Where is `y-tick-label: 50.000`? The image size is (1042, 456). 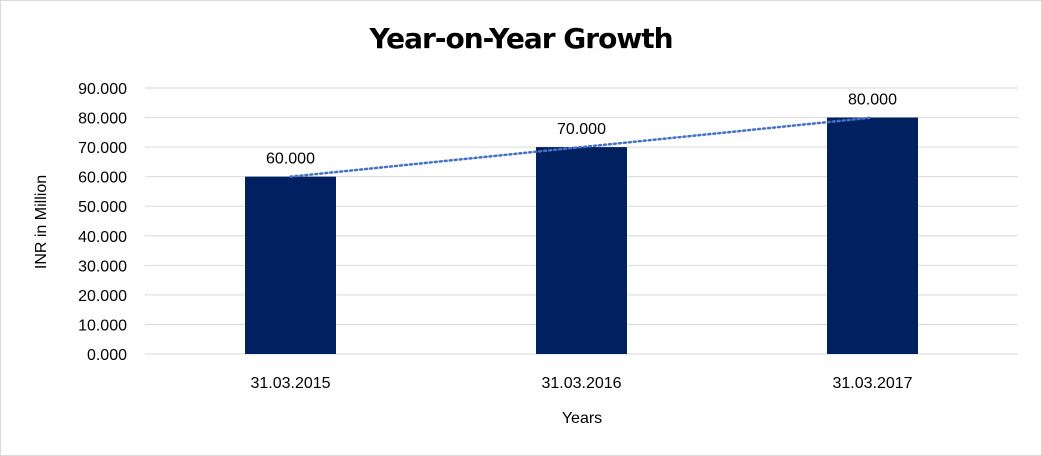
y-tick-label: 50.000 is located at coordinates (102, 207).